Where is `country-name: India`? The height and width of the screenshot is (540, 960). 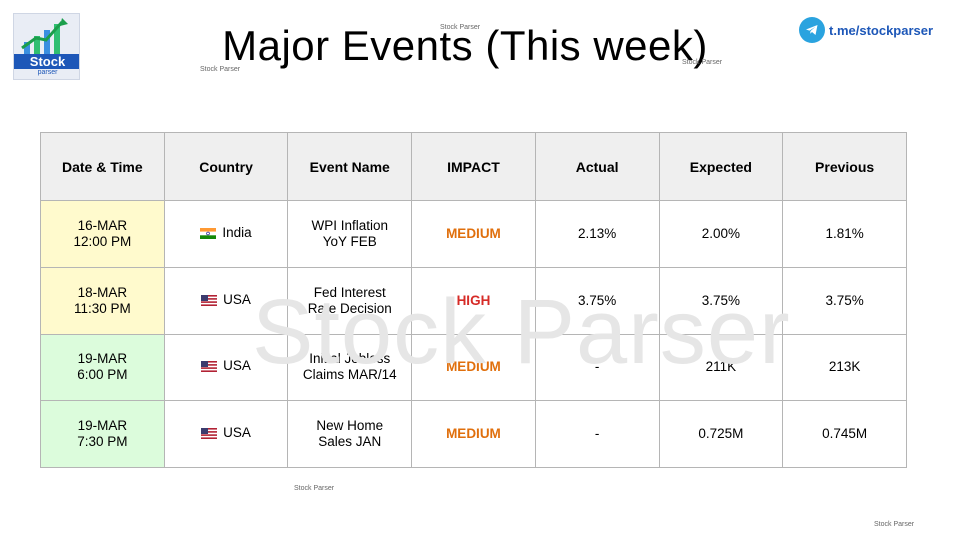
country-name: India is located at coordinates (237, 232).